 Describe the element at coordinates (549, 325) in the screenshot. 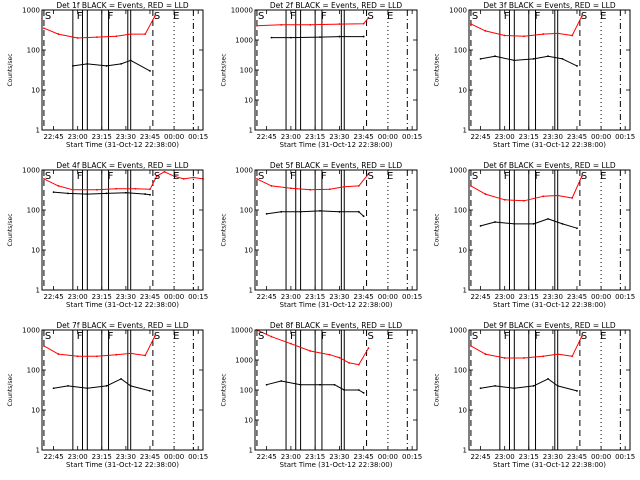

I see `panel-title: Det 9f BLACK = Events, RED = LLD` at that location.